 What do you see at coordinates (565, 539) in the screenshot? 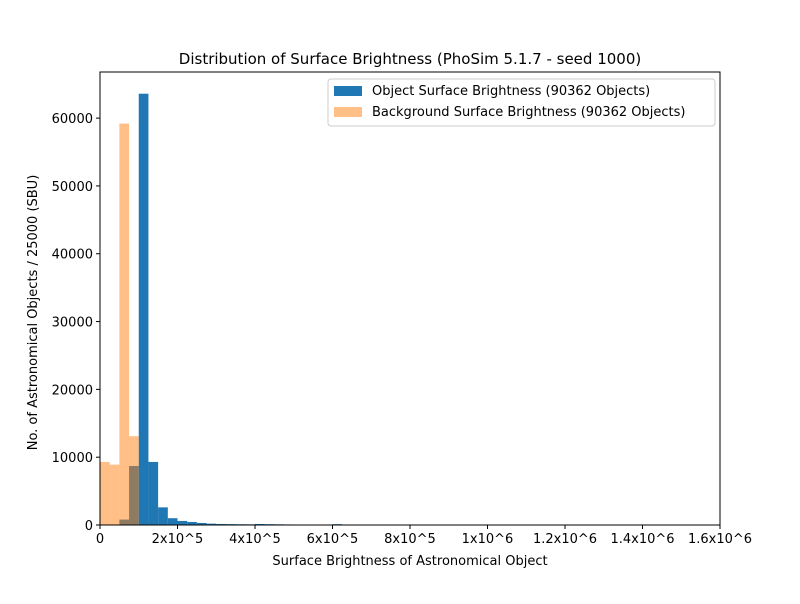
I see `x-tick-label: 1.2x10^6` at bounding box center [565, 539].